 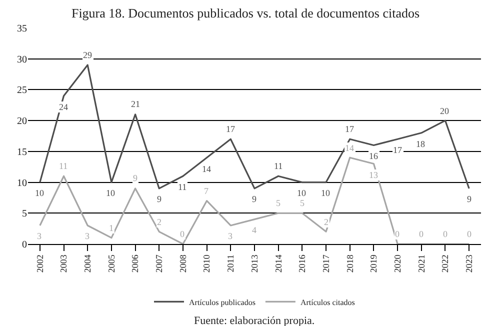 I want to click on data-label: 4, so click(x=254, y=230).